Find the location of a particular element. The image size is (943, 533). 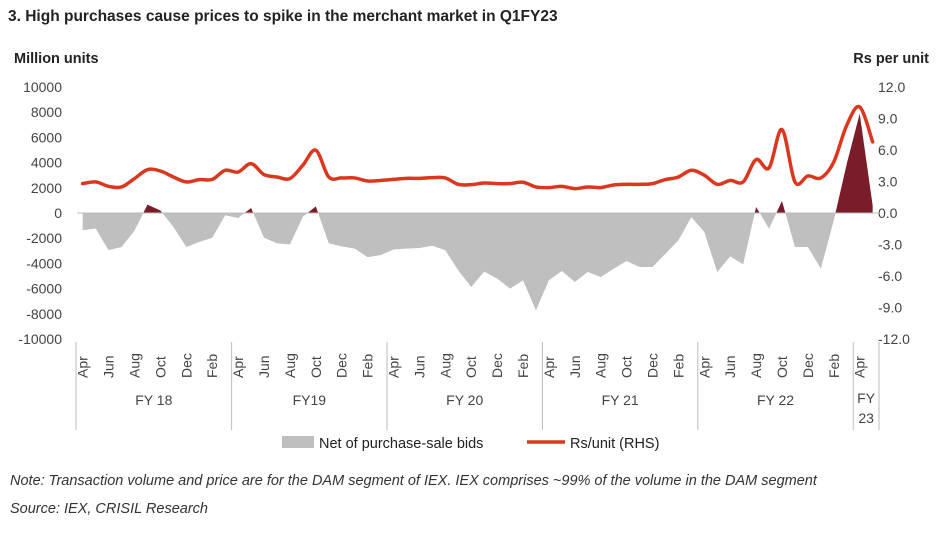

fiscal-year-label: FY 18 is located at coordinates (153, 400).